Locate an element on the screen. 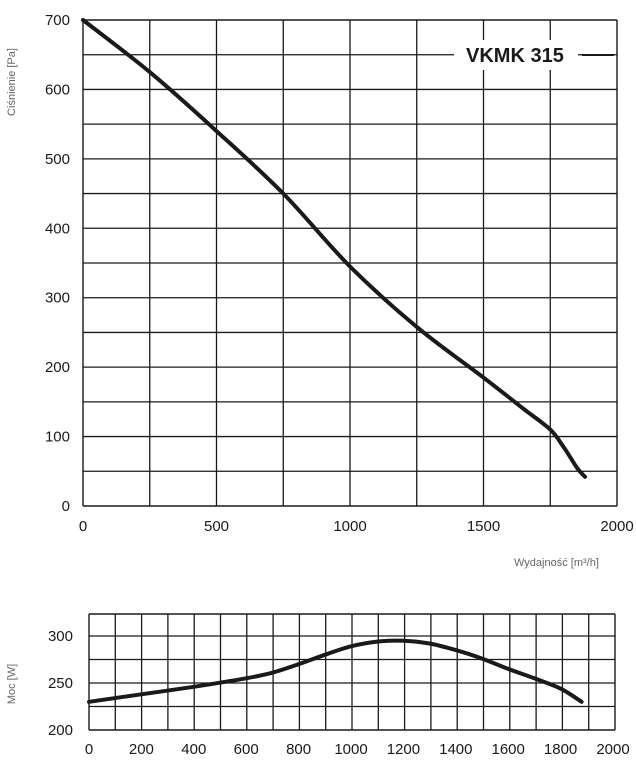 Image resolution: width=636 pixels, height=770 pixels. y-tick-label: 100 is located at coordinates (57, 437).